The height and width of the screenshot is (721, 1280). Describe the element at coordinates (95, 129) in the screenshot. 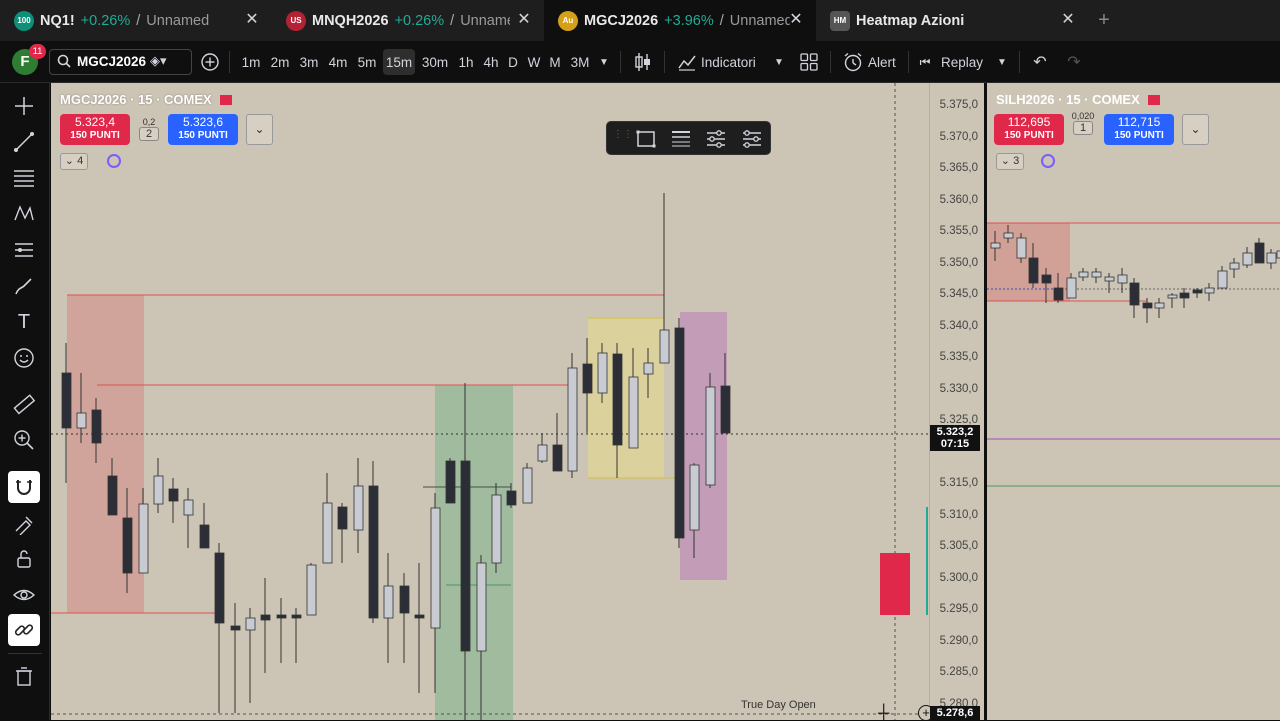

I see `sell-button: 5.323,4 150 PUNTI` at that location.